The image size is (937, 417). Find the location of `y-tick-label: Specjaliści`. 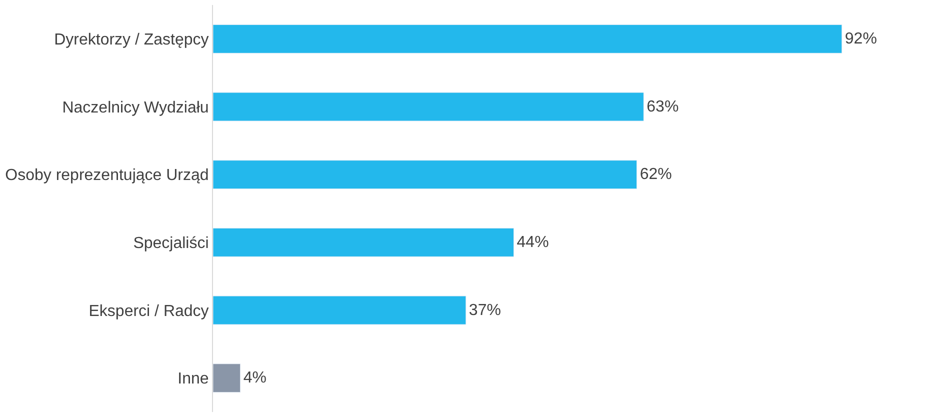

y-tick-label: Specjaliści is located at coordinates (171, 243).